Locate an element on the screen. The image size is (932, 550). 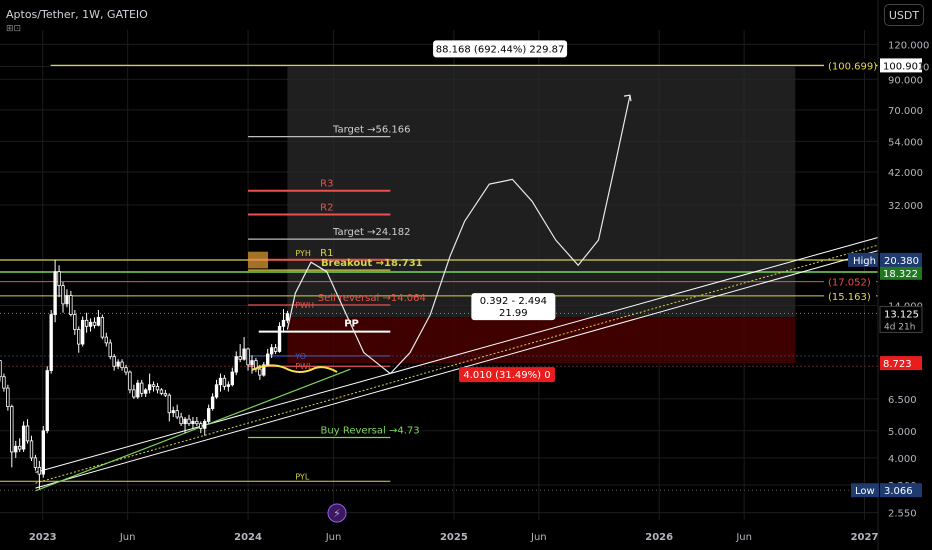
target-label: 88.168 (692.44%) 229.87 is located at coordinates (500, 49).